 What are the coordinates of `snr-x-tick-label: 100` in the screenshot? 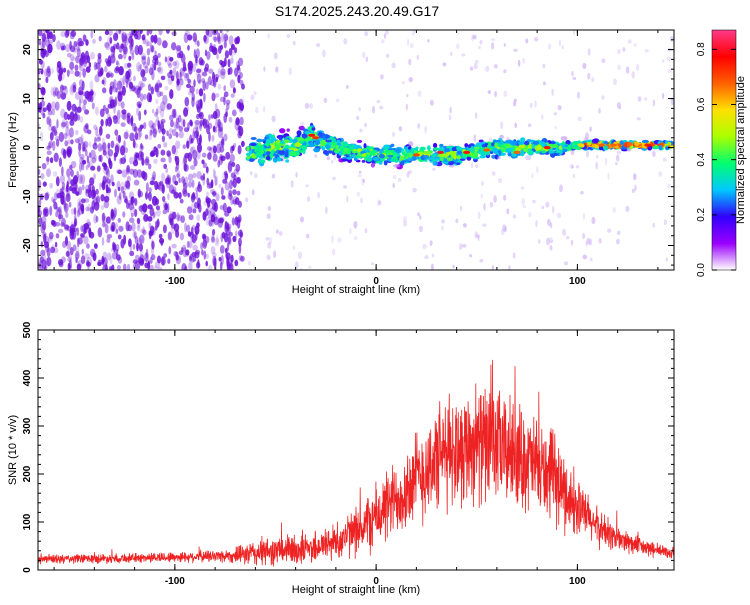 It's located at (577, 581).